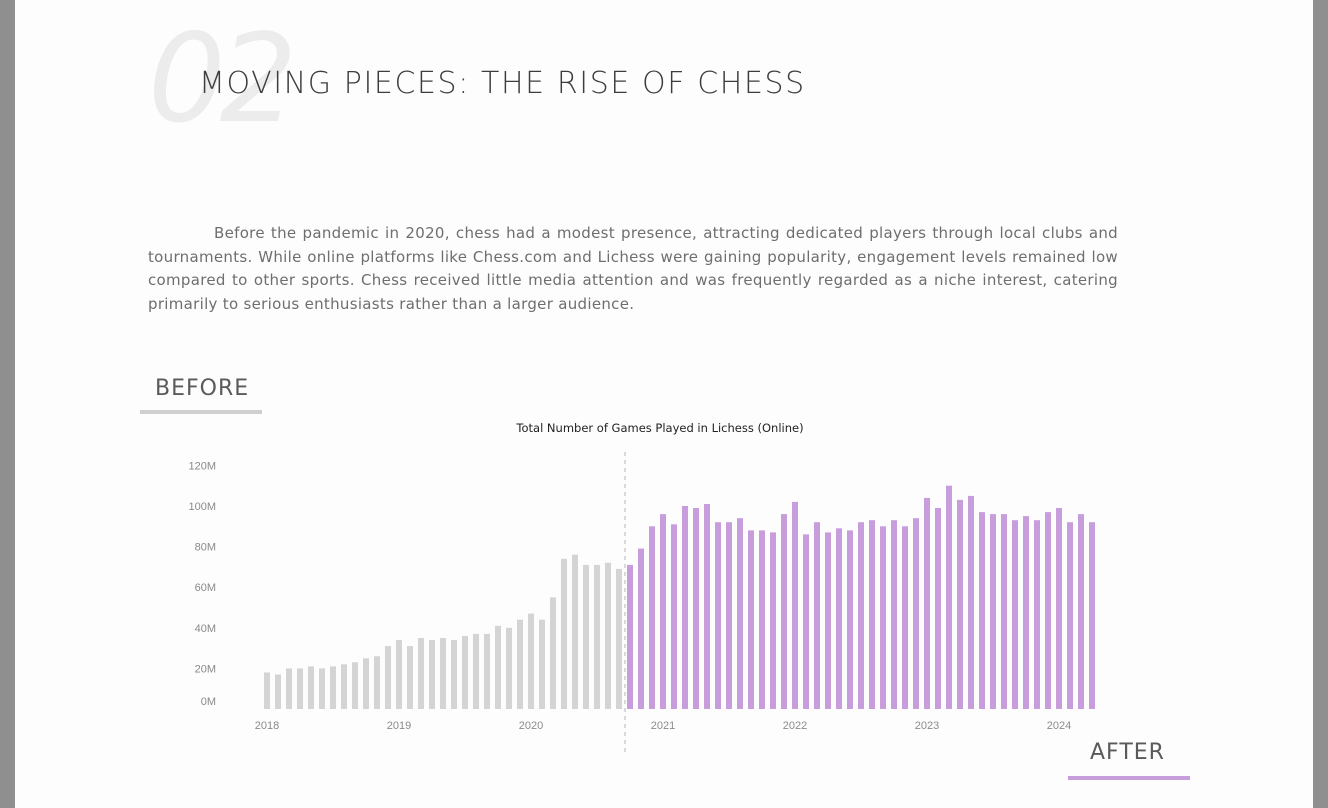 This screenshot has width=1328, height=808. I want to click on x-tick-label: 2022, so click(795, 726).